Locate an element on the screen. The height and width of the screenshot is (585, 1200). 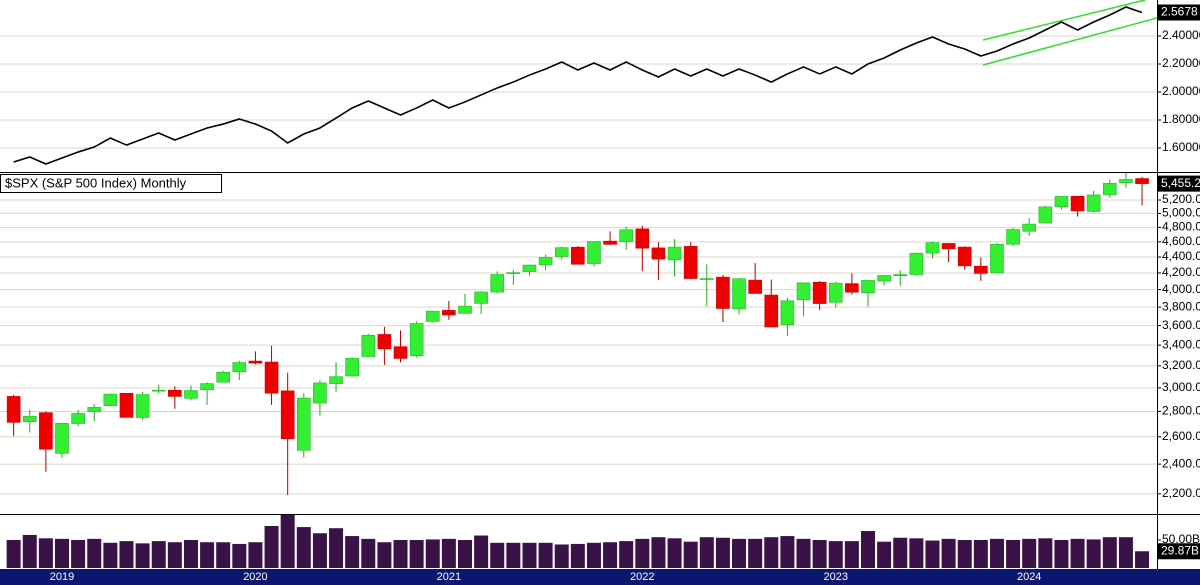
y-tick-label: 2.00000 is located at coordinates (1181, 91).